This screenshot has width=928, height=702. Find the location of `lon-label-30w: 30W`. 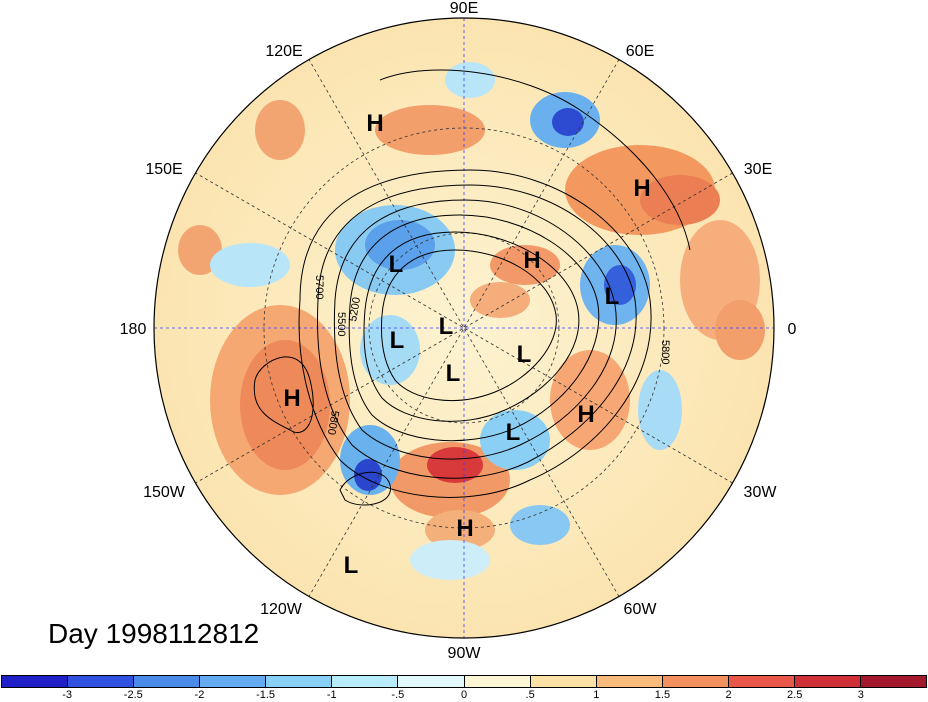

lon-label-30w: 30W is located at coordinates (761, 492).